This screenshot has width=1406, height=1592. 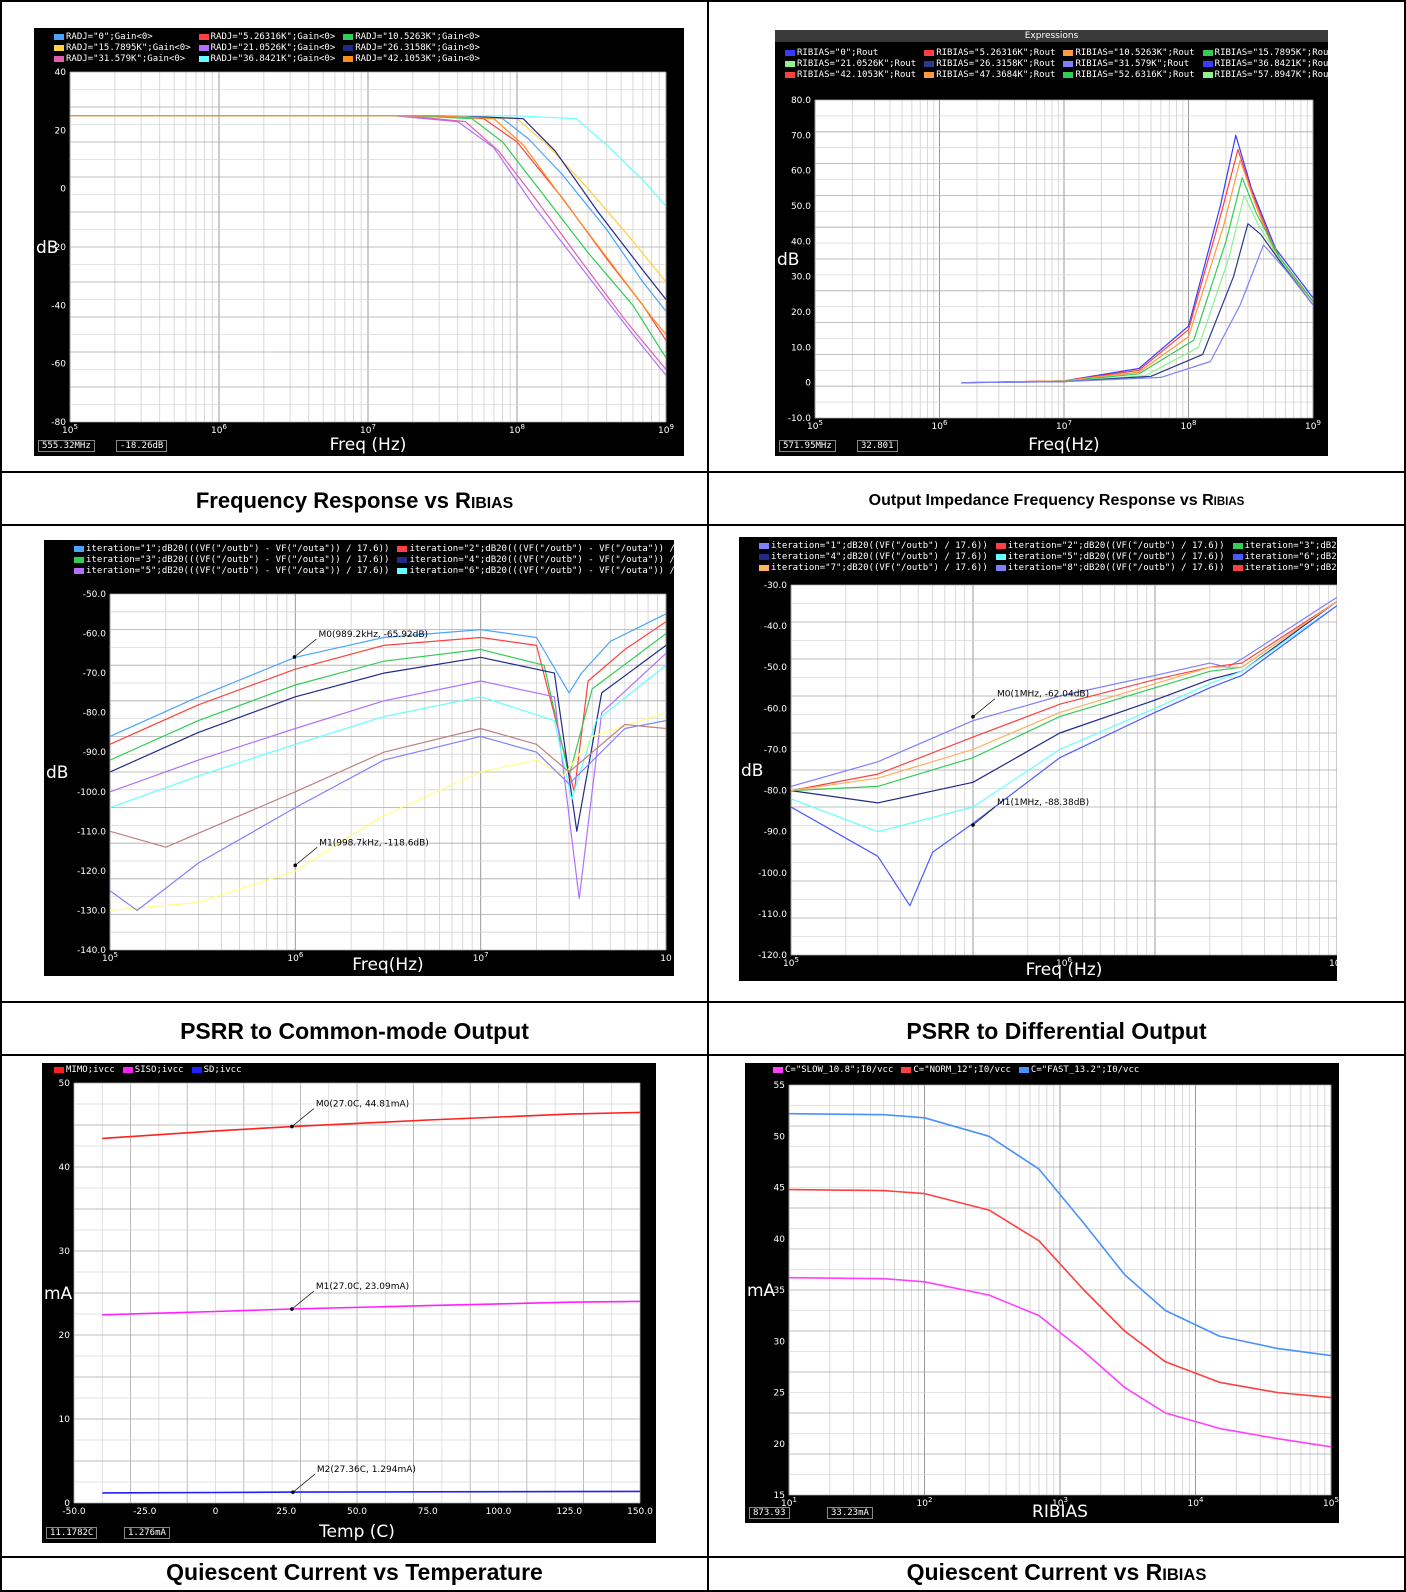 What do you see at coordinates (273, 48) in the screenshot?
I see `legend-label: RADJ="21.0526K";Gain<0>` at bounding box center [273, 48].